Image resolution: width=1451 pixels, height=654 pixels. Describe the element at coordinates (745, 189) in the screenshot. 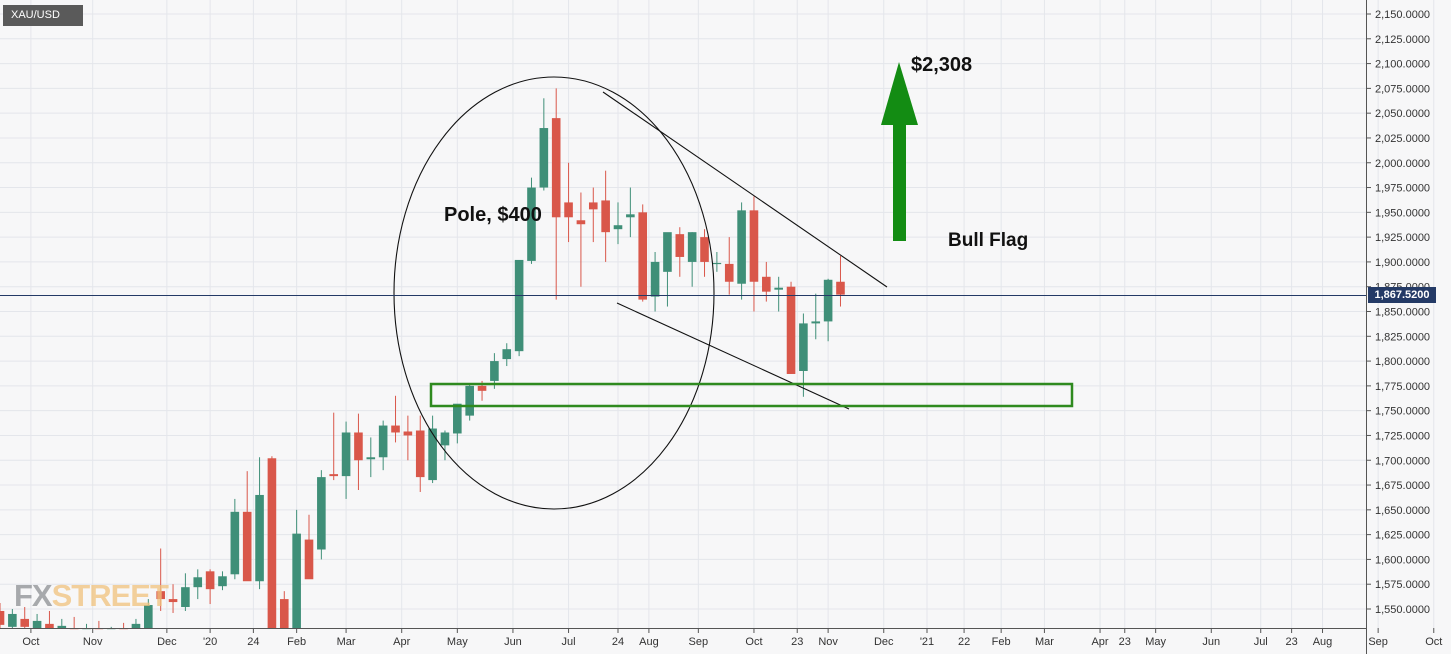

I see `flag-upper-trendline` at that location.